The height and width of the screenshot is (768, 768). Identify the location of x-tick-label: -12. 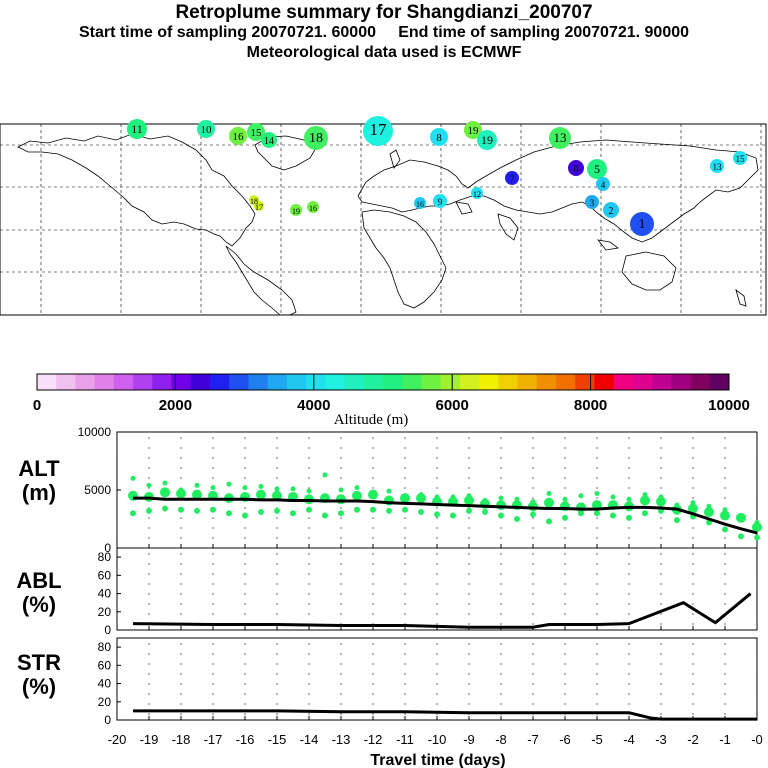
(373, 739).